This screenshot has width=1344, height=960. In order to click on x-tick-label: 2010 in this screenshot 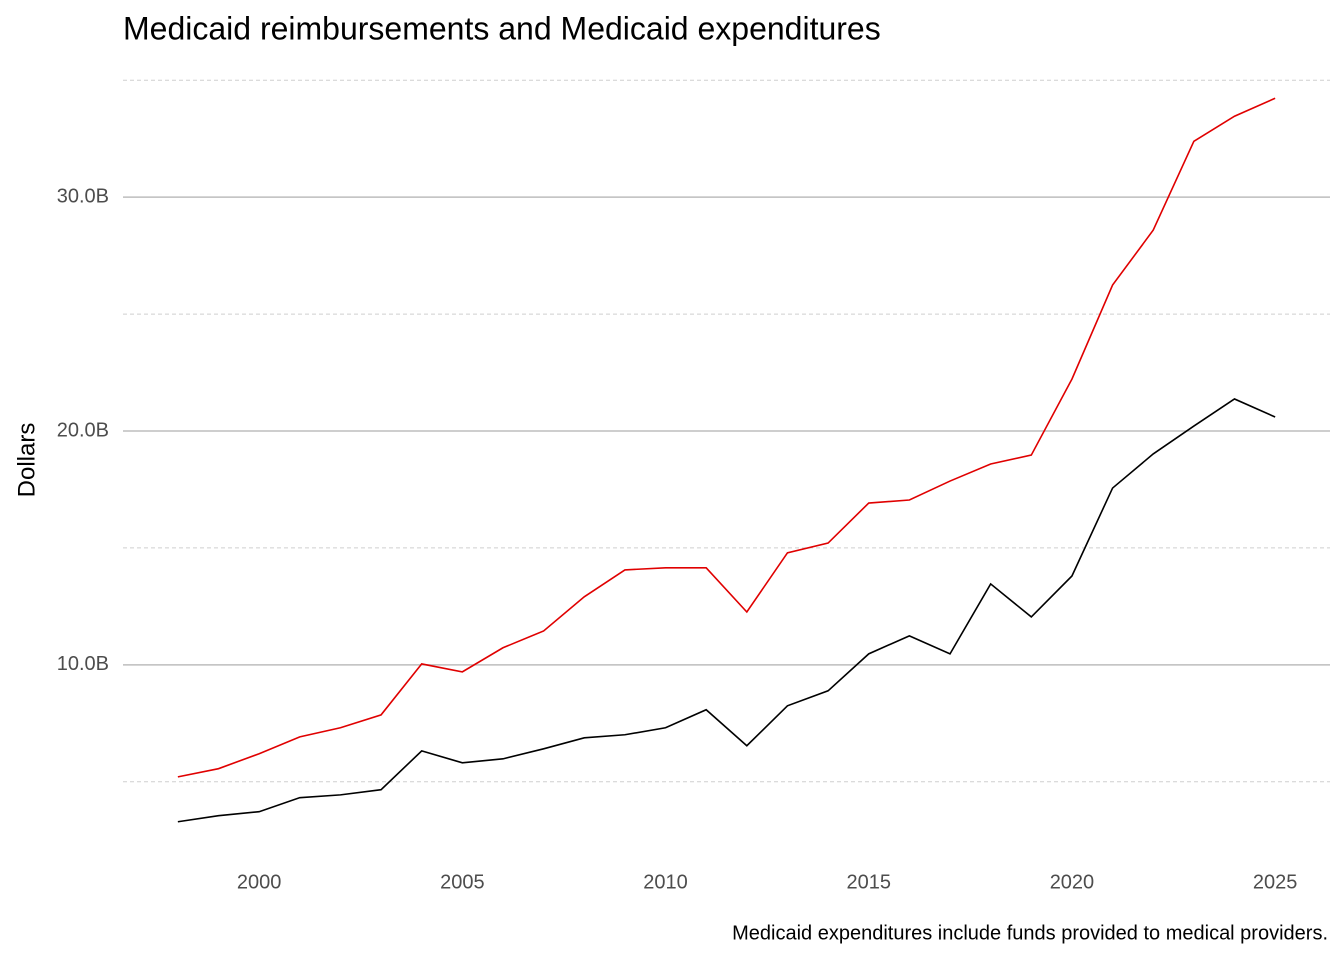, I will do `click(665, 882)`.